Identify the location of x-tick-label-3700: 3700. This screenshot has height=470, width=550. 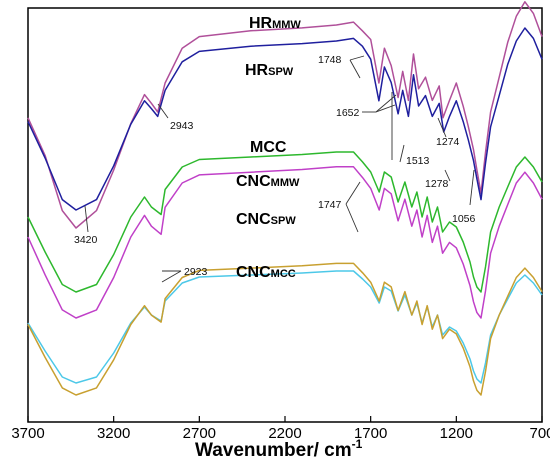
(27, 433).